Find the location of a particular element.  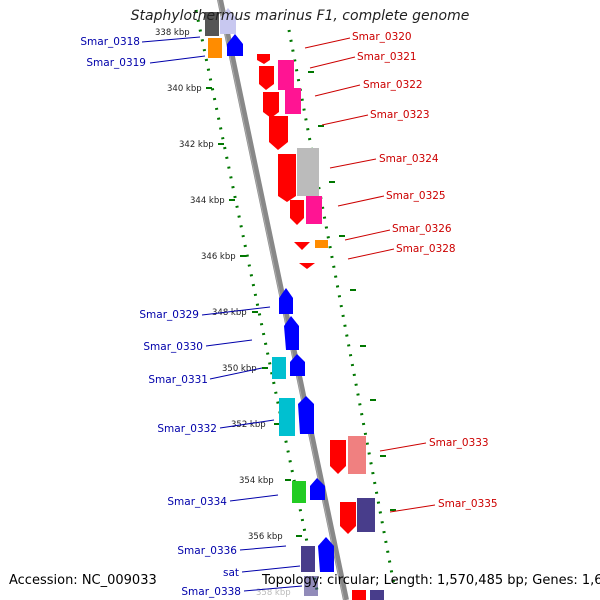

gene-label-smar0324: Smar_0324 is located at coordinates (409, 159).